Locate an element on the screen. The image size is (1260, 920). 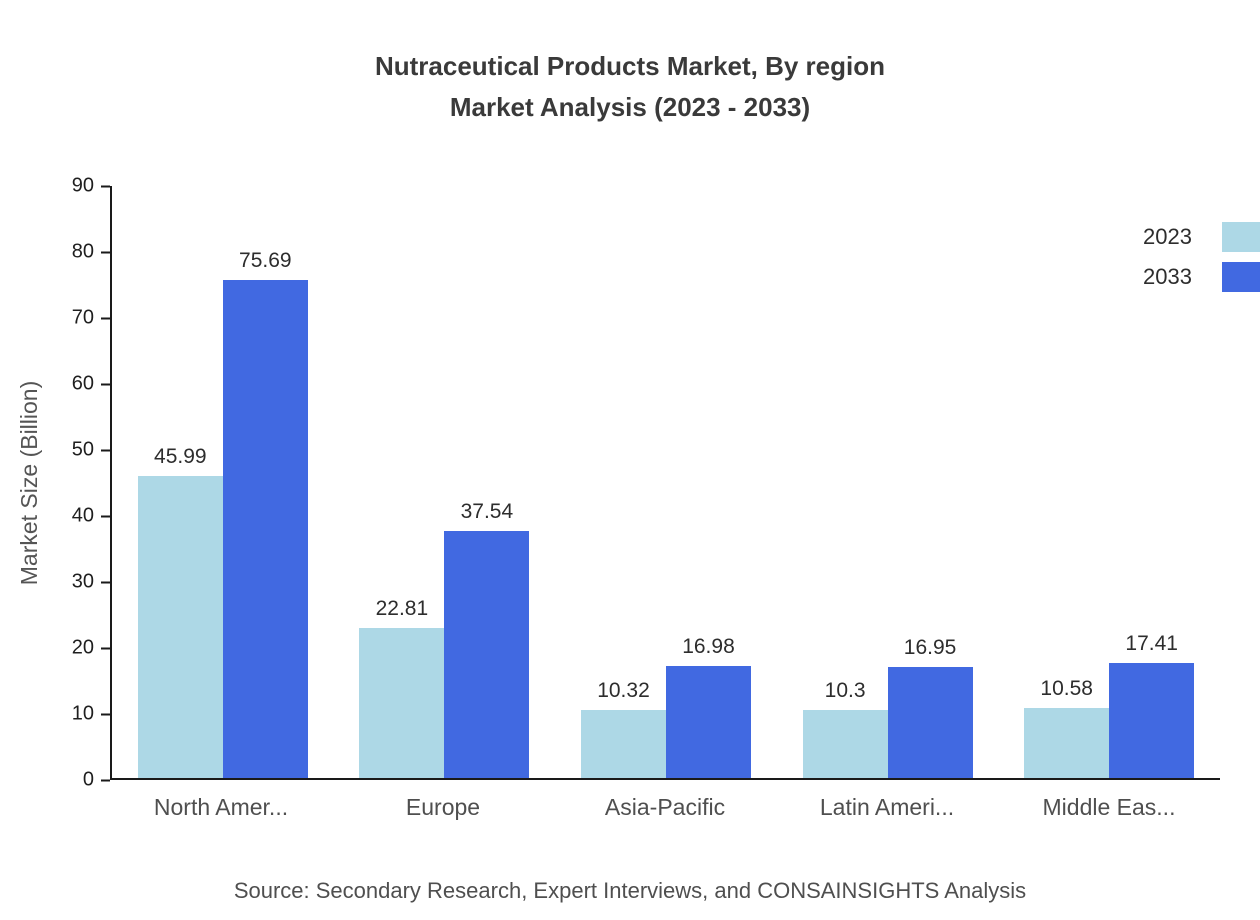
y-tick-label: 30 is located at coordinates (82, 581).